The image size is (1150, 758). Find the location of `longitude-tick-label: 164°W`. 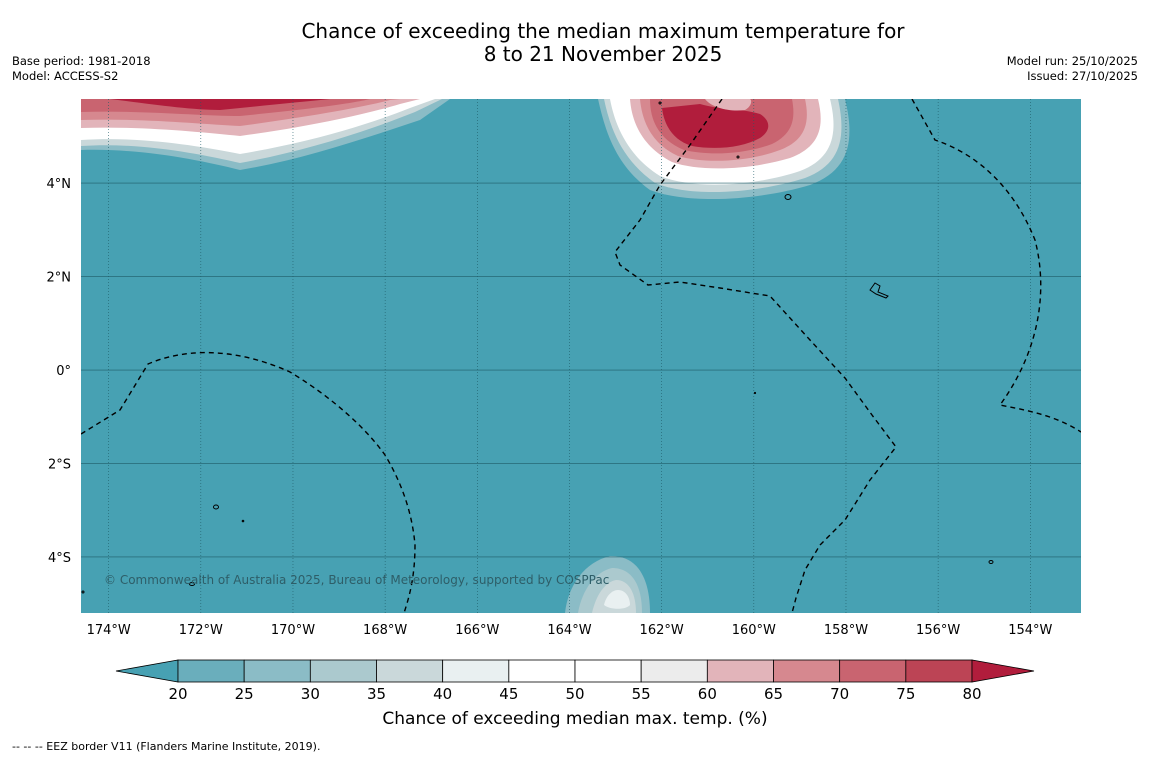

longitude-tick-label: 164°W is located at coordinates (569, 630).